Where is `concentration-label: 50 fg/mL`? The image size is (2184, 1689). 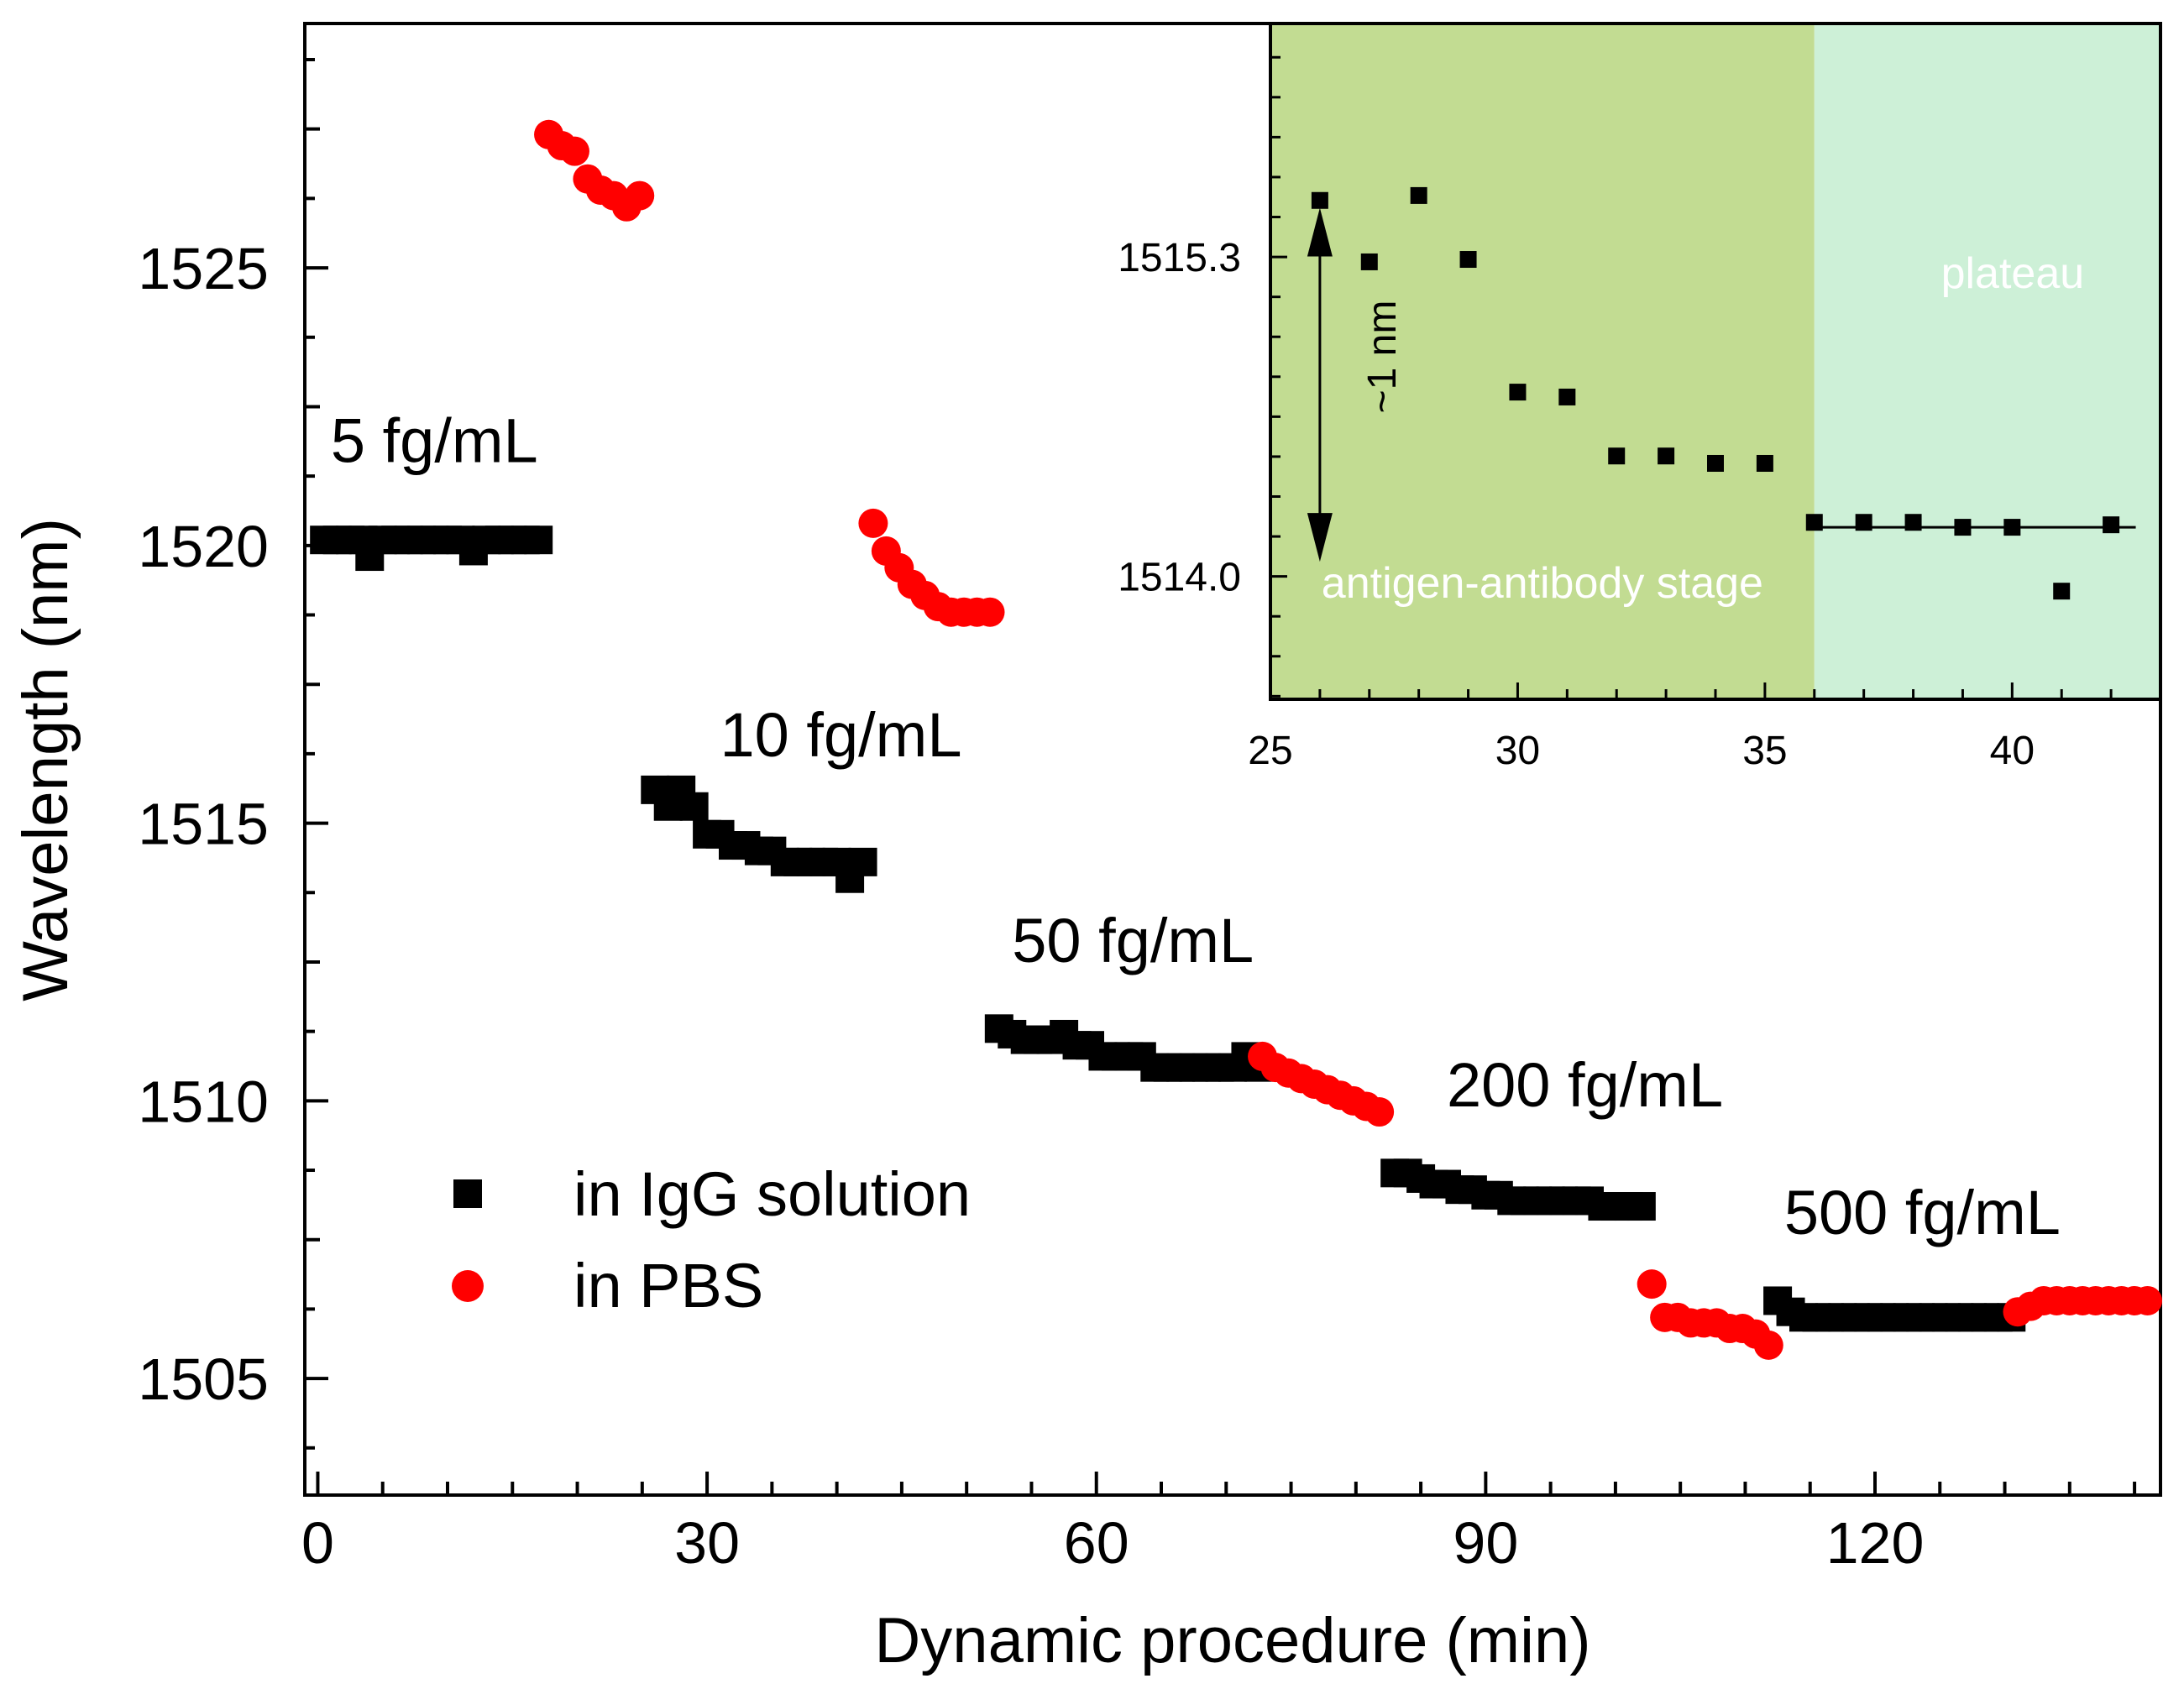
concentration-label: 50 fg/mL is located at coordinates (1133, 941).